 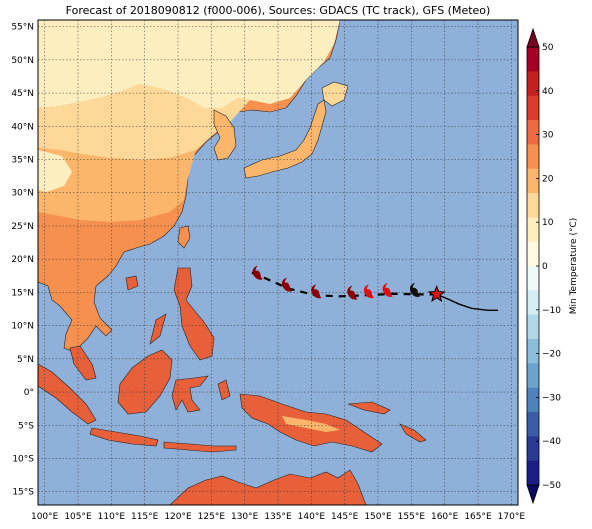 I want to click on observed-track-line, so click(x=467, y=302).